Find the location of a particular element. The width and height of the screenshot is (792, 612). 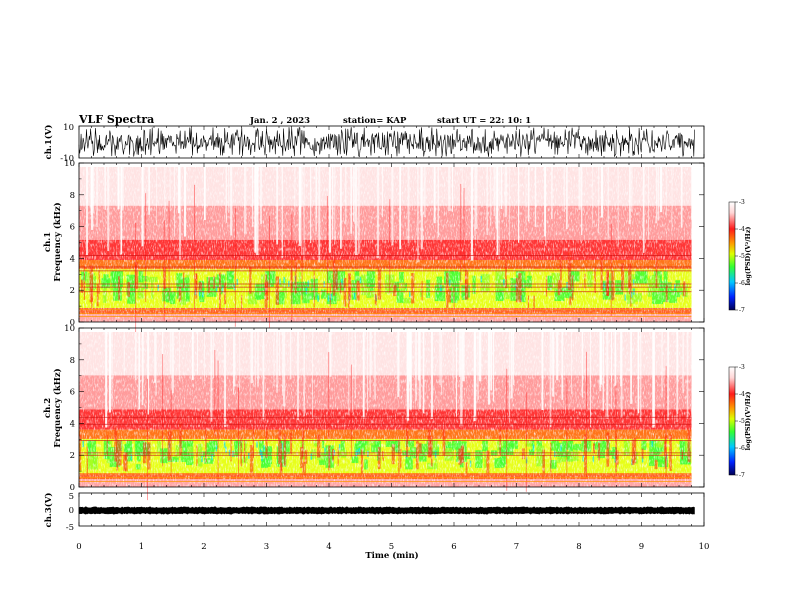

ch3-waveform-xticks is located at coordinates (391, 509).